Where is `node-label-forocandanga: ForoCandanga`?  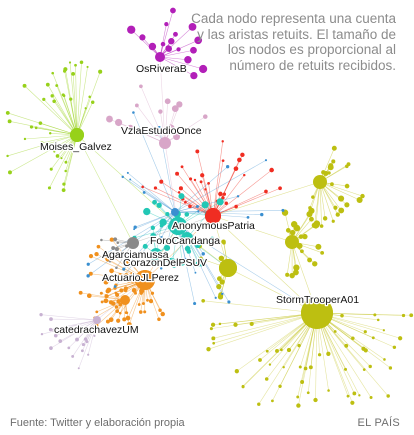 node-label-forocandanga: ForoCandanga is located at coordinates (185, 241).